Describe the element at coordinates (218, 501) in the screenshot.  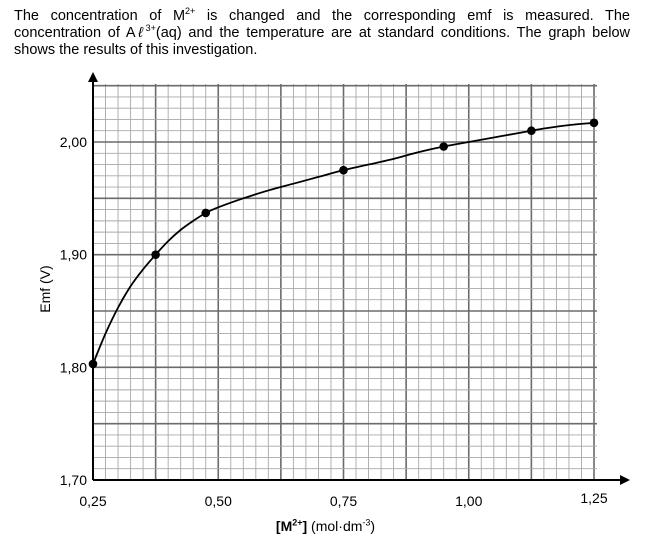
I see `x-tick-label: 0,50` at that location.